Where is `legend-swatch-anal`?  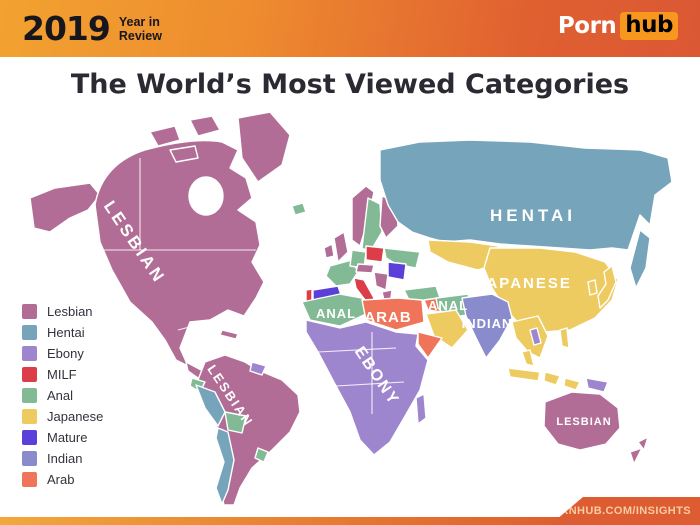 legend-swatch-anal is located at coordinates (29, 395).